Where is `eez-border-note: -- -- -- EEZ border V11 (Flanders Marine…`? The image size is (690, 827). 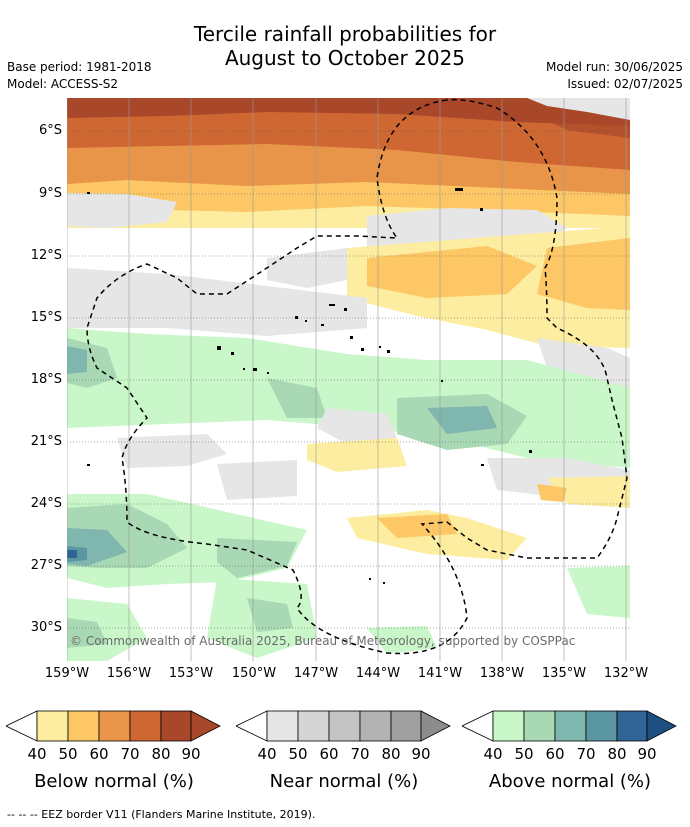
eez-border-note: -- -- -- EEZ border V11 (Flanders Marine… is located at coordinates (161, 814).